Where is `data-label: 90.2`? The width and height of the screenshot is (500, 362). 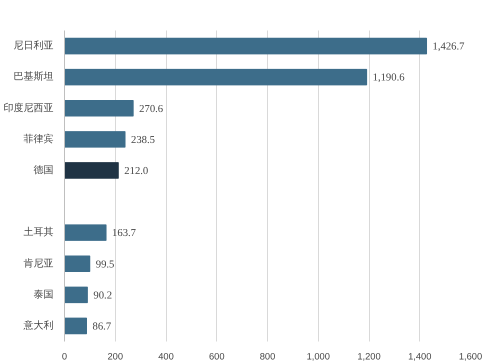
data-label: 90.2 is located at coordinates (102, 296).